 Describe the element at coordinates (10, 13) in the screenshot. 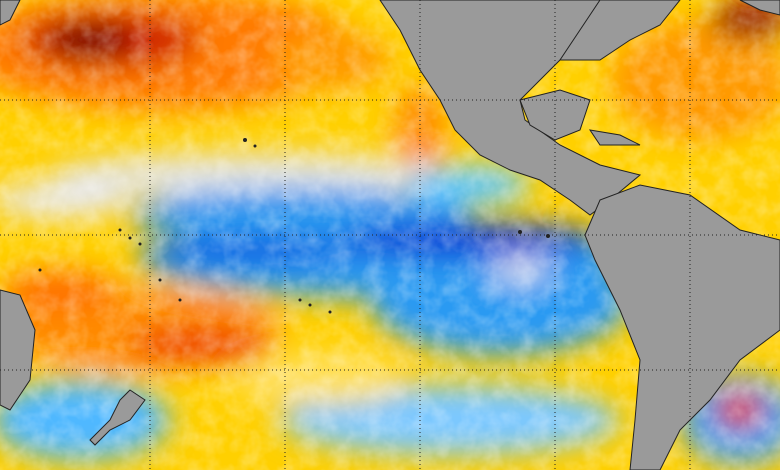

I see `asia` at that location.